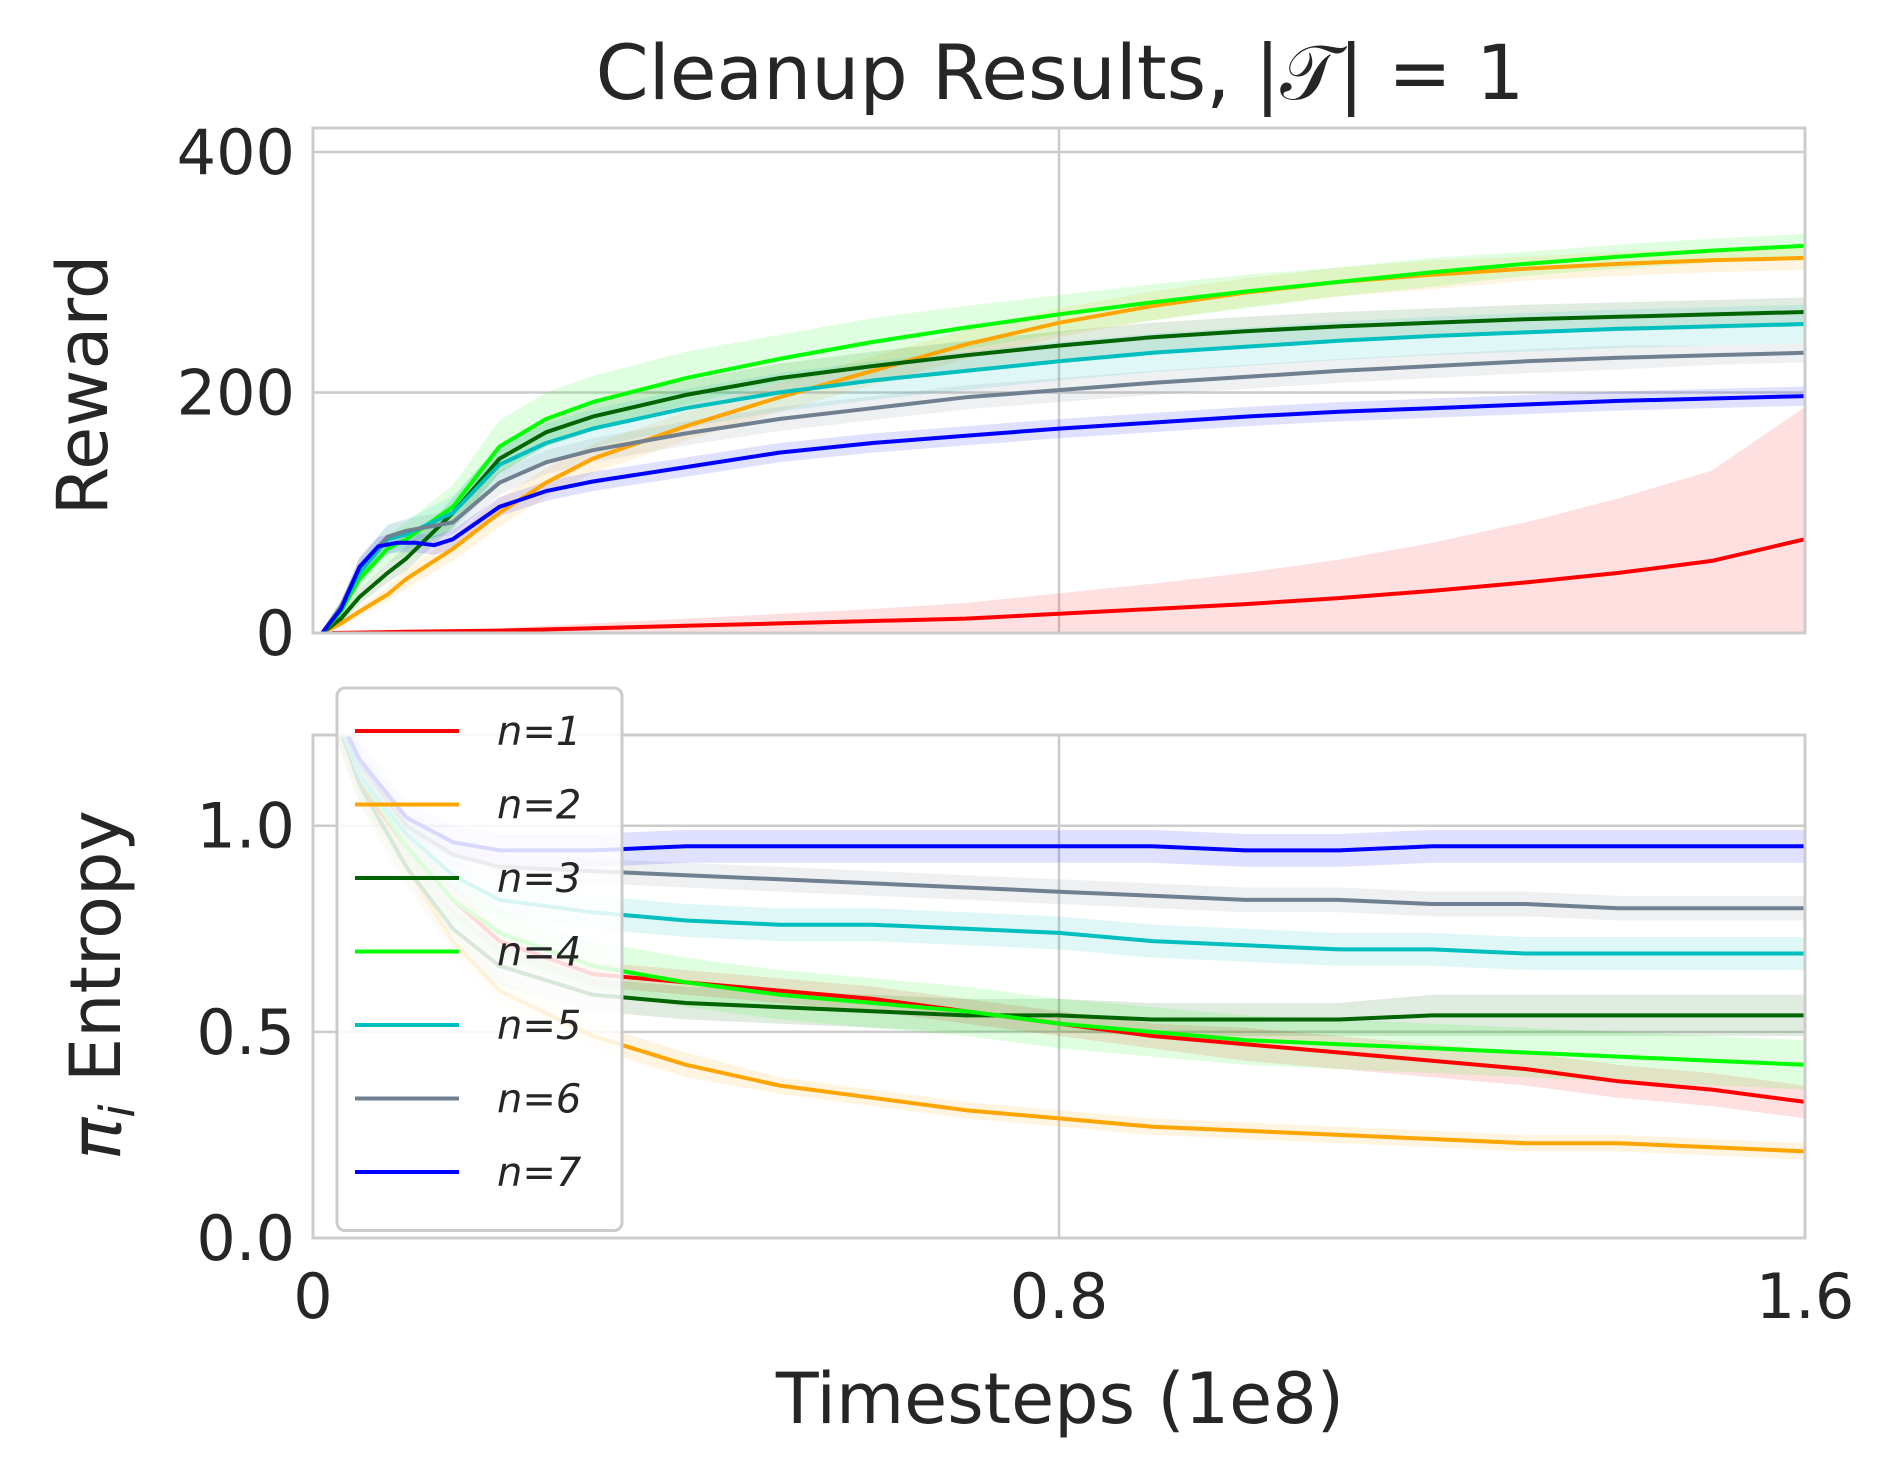 This screenshot has height=1474, width=1894. What do you see at coordinates (245, 1238) in the screenshot?
I see `bottom-y-tick-label: 0.0` at bounding box center [245, 1238].